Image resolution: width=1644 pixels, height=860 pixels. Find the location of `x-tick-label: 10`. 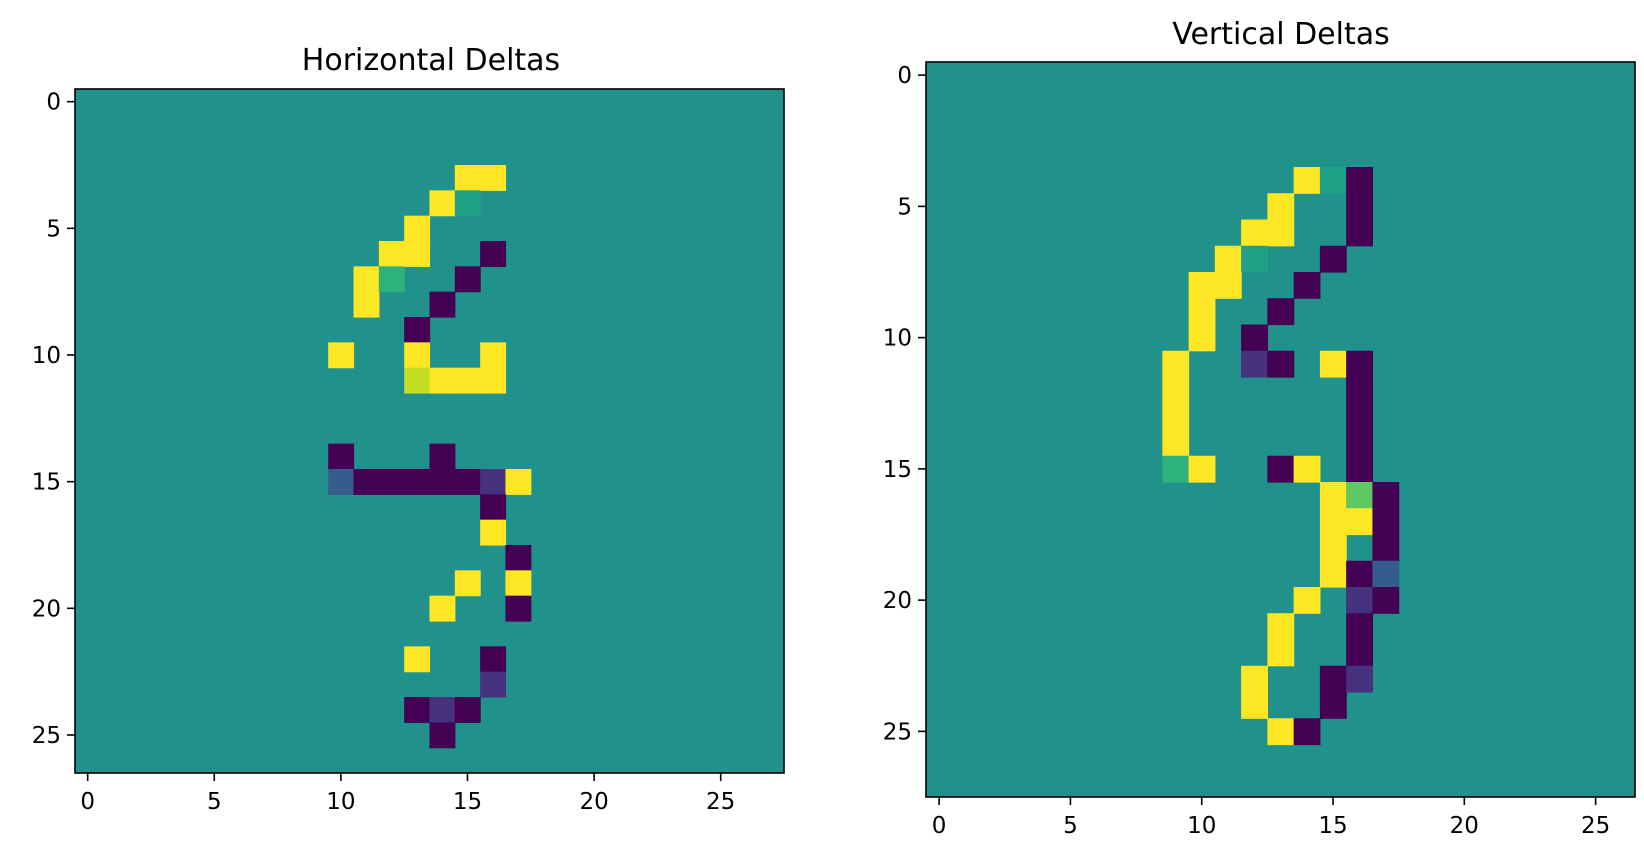

x-tick-label: 10 is located at coordinates (340, 802).